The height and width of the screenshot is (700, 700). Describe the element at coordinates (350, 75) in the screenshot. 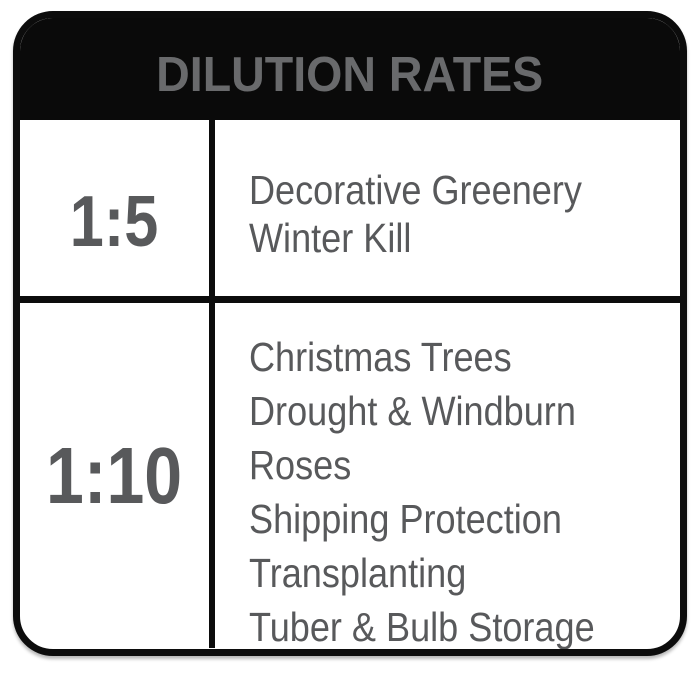

I see `card-title: DILUTION RATES` at that location.